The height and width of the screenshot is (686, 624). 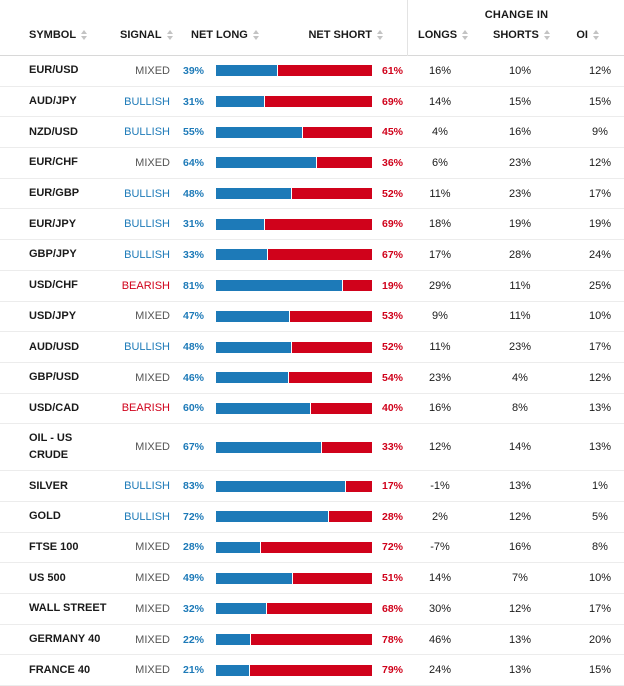 I want to click on symbol-link: EUR/CHF, so click(x=53, y=162).